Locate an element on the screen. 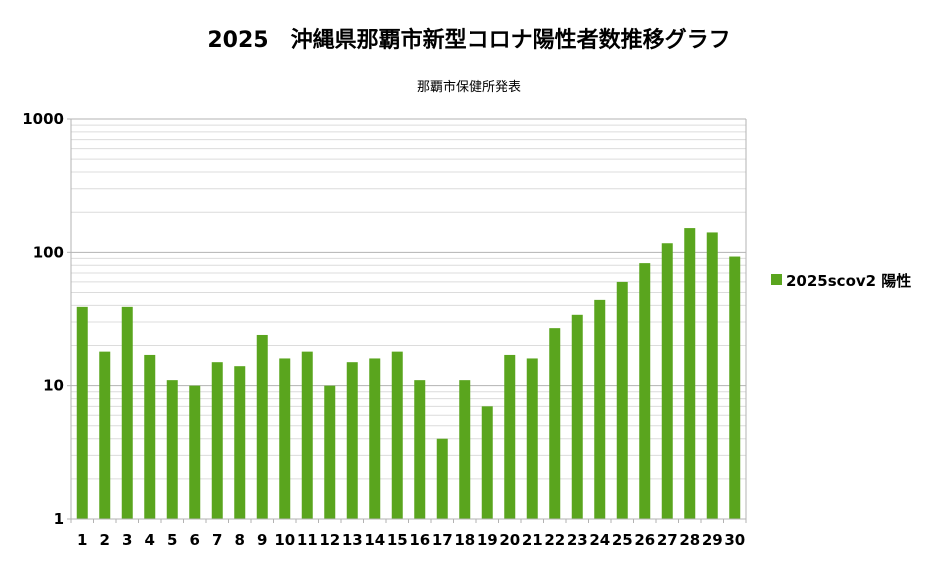 This screenshot has height=561, width=939. x-tick-label: 27 is located at coordinates (667, 540).